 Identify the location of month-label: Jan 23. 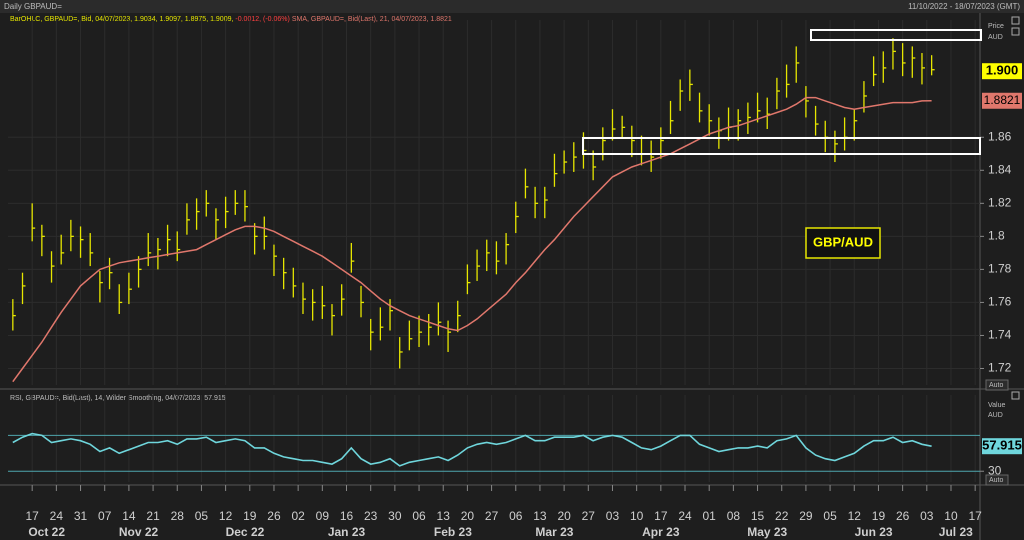
(347, 532).